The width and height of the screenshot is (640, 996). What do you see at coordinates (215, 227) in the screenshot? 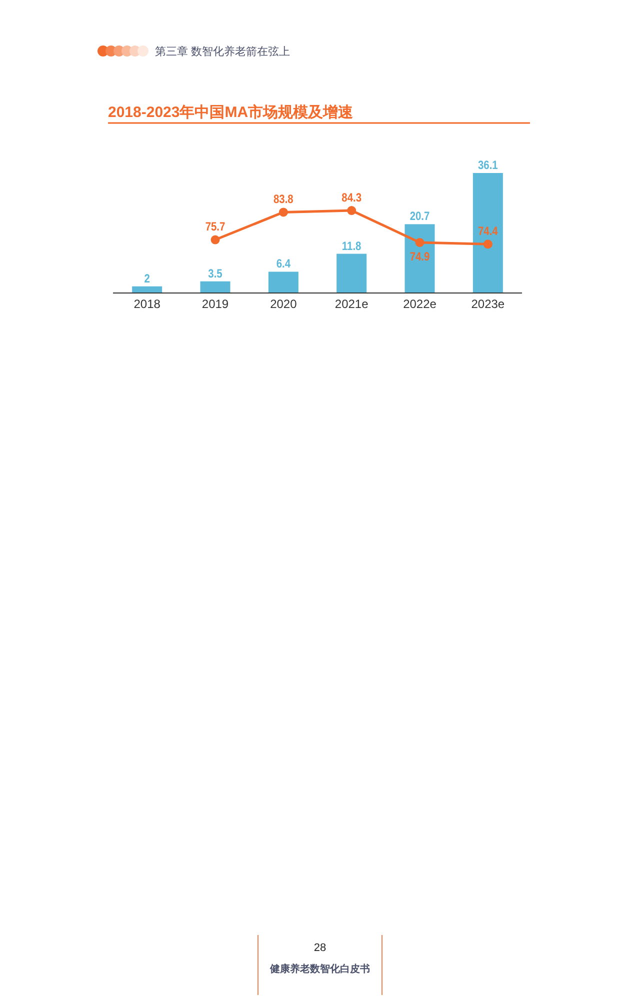
I see `data-label: 75.7` at bounding box center [215, 227].